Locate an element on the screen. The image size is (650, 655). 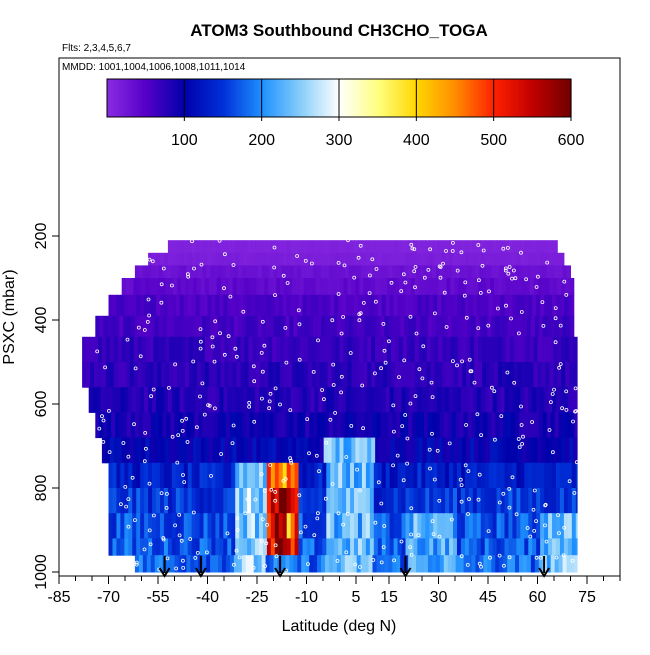
y-axis-label: PSXC (mbar) is located at coordinates (9, 316).